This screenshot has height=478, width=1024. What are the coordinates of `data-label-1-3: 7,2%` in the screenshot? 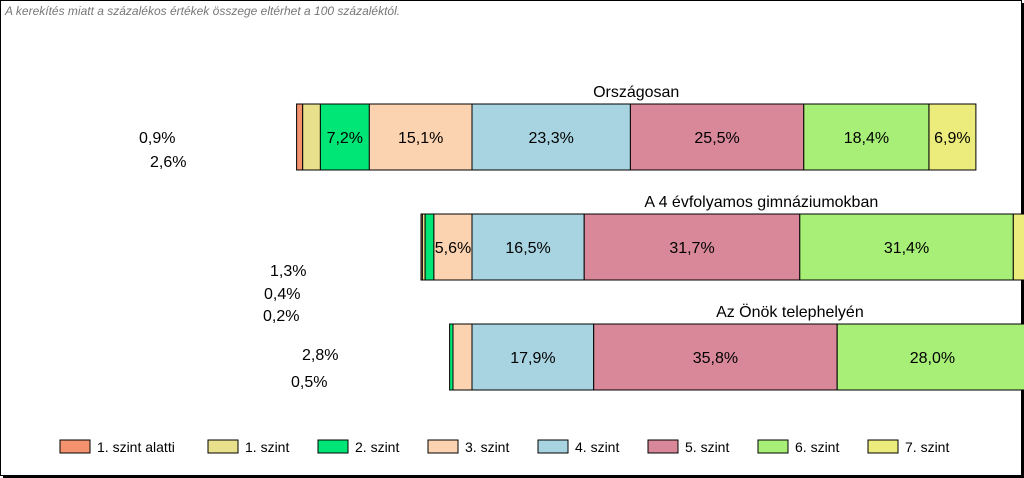 It's located at (345, 138).